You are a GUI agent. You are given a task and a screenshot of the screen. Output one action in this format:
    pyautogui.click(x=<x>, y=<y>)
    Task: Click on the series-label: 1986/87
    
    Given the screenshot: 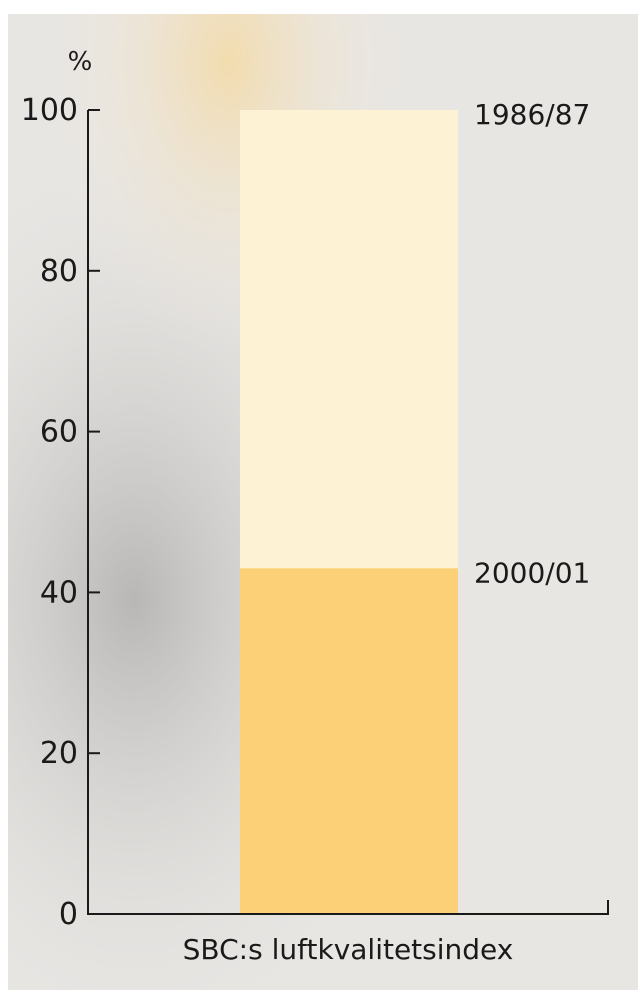 What is the action you would take?
    pyautogui.click(x=532, y=114)
    